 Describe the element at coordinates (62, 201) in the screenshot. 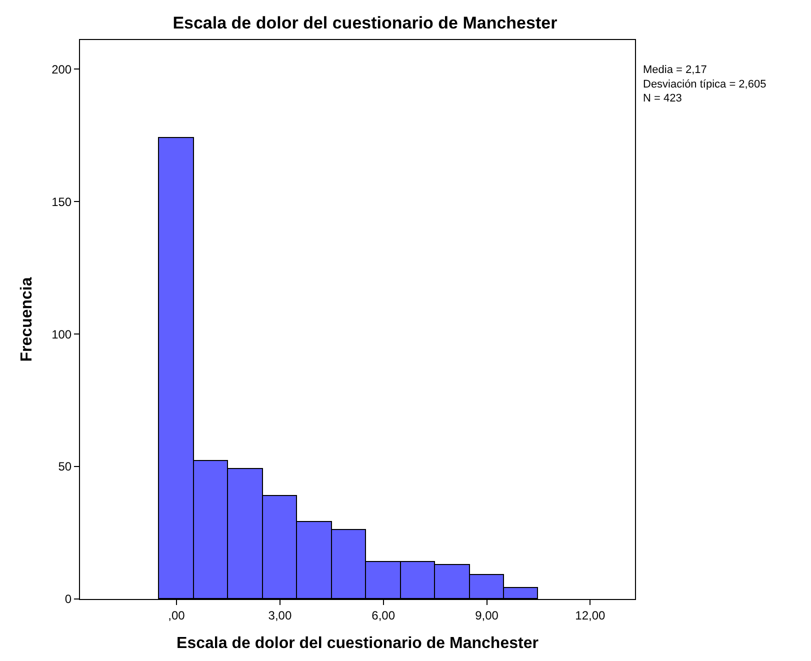

I see `y-tick-label: 150` at that location.